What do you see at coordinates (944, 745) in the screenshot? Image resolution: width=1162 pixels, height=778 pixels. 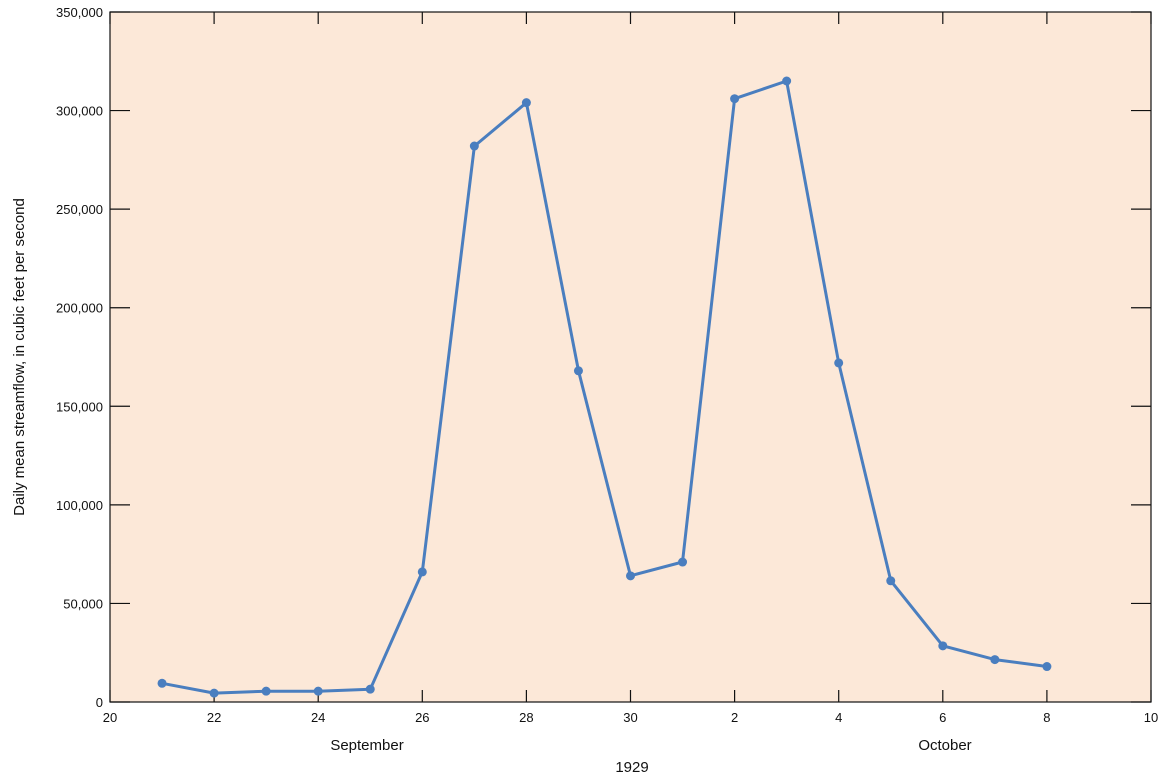 I see `month-label-october: October` at bounding box center [944, 745].